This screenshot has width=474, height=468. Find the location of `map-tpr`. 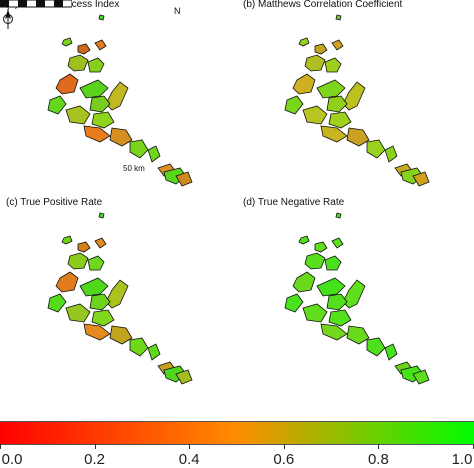

map-tpr is located at coordinates (120, 298).